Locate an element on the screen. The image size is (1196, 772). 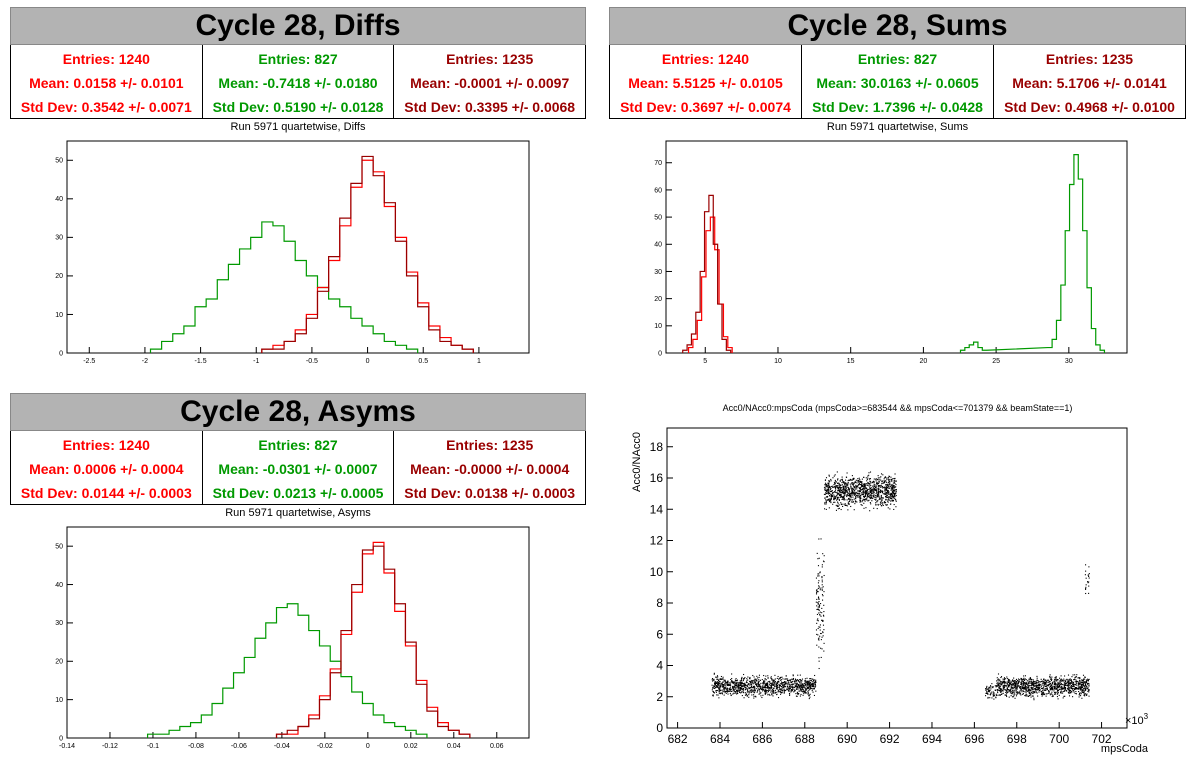
mean-label: Mean: -0.0301 +/- 0.0007 is located at coordinates (298, 469).